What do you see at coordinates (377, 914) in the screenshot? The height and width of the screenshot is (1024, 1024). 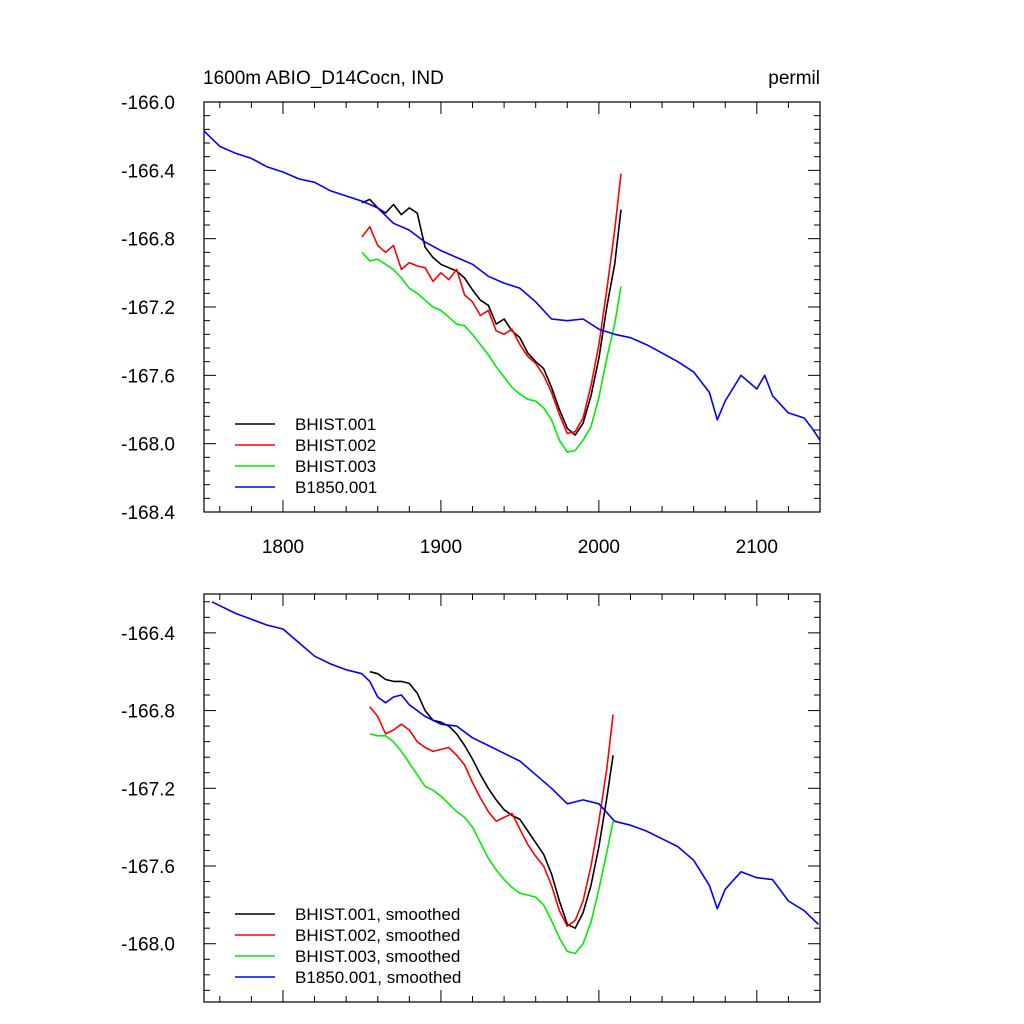 I see `legend-label: BHIST.001, smoothed` at bounding box center [377, 914].